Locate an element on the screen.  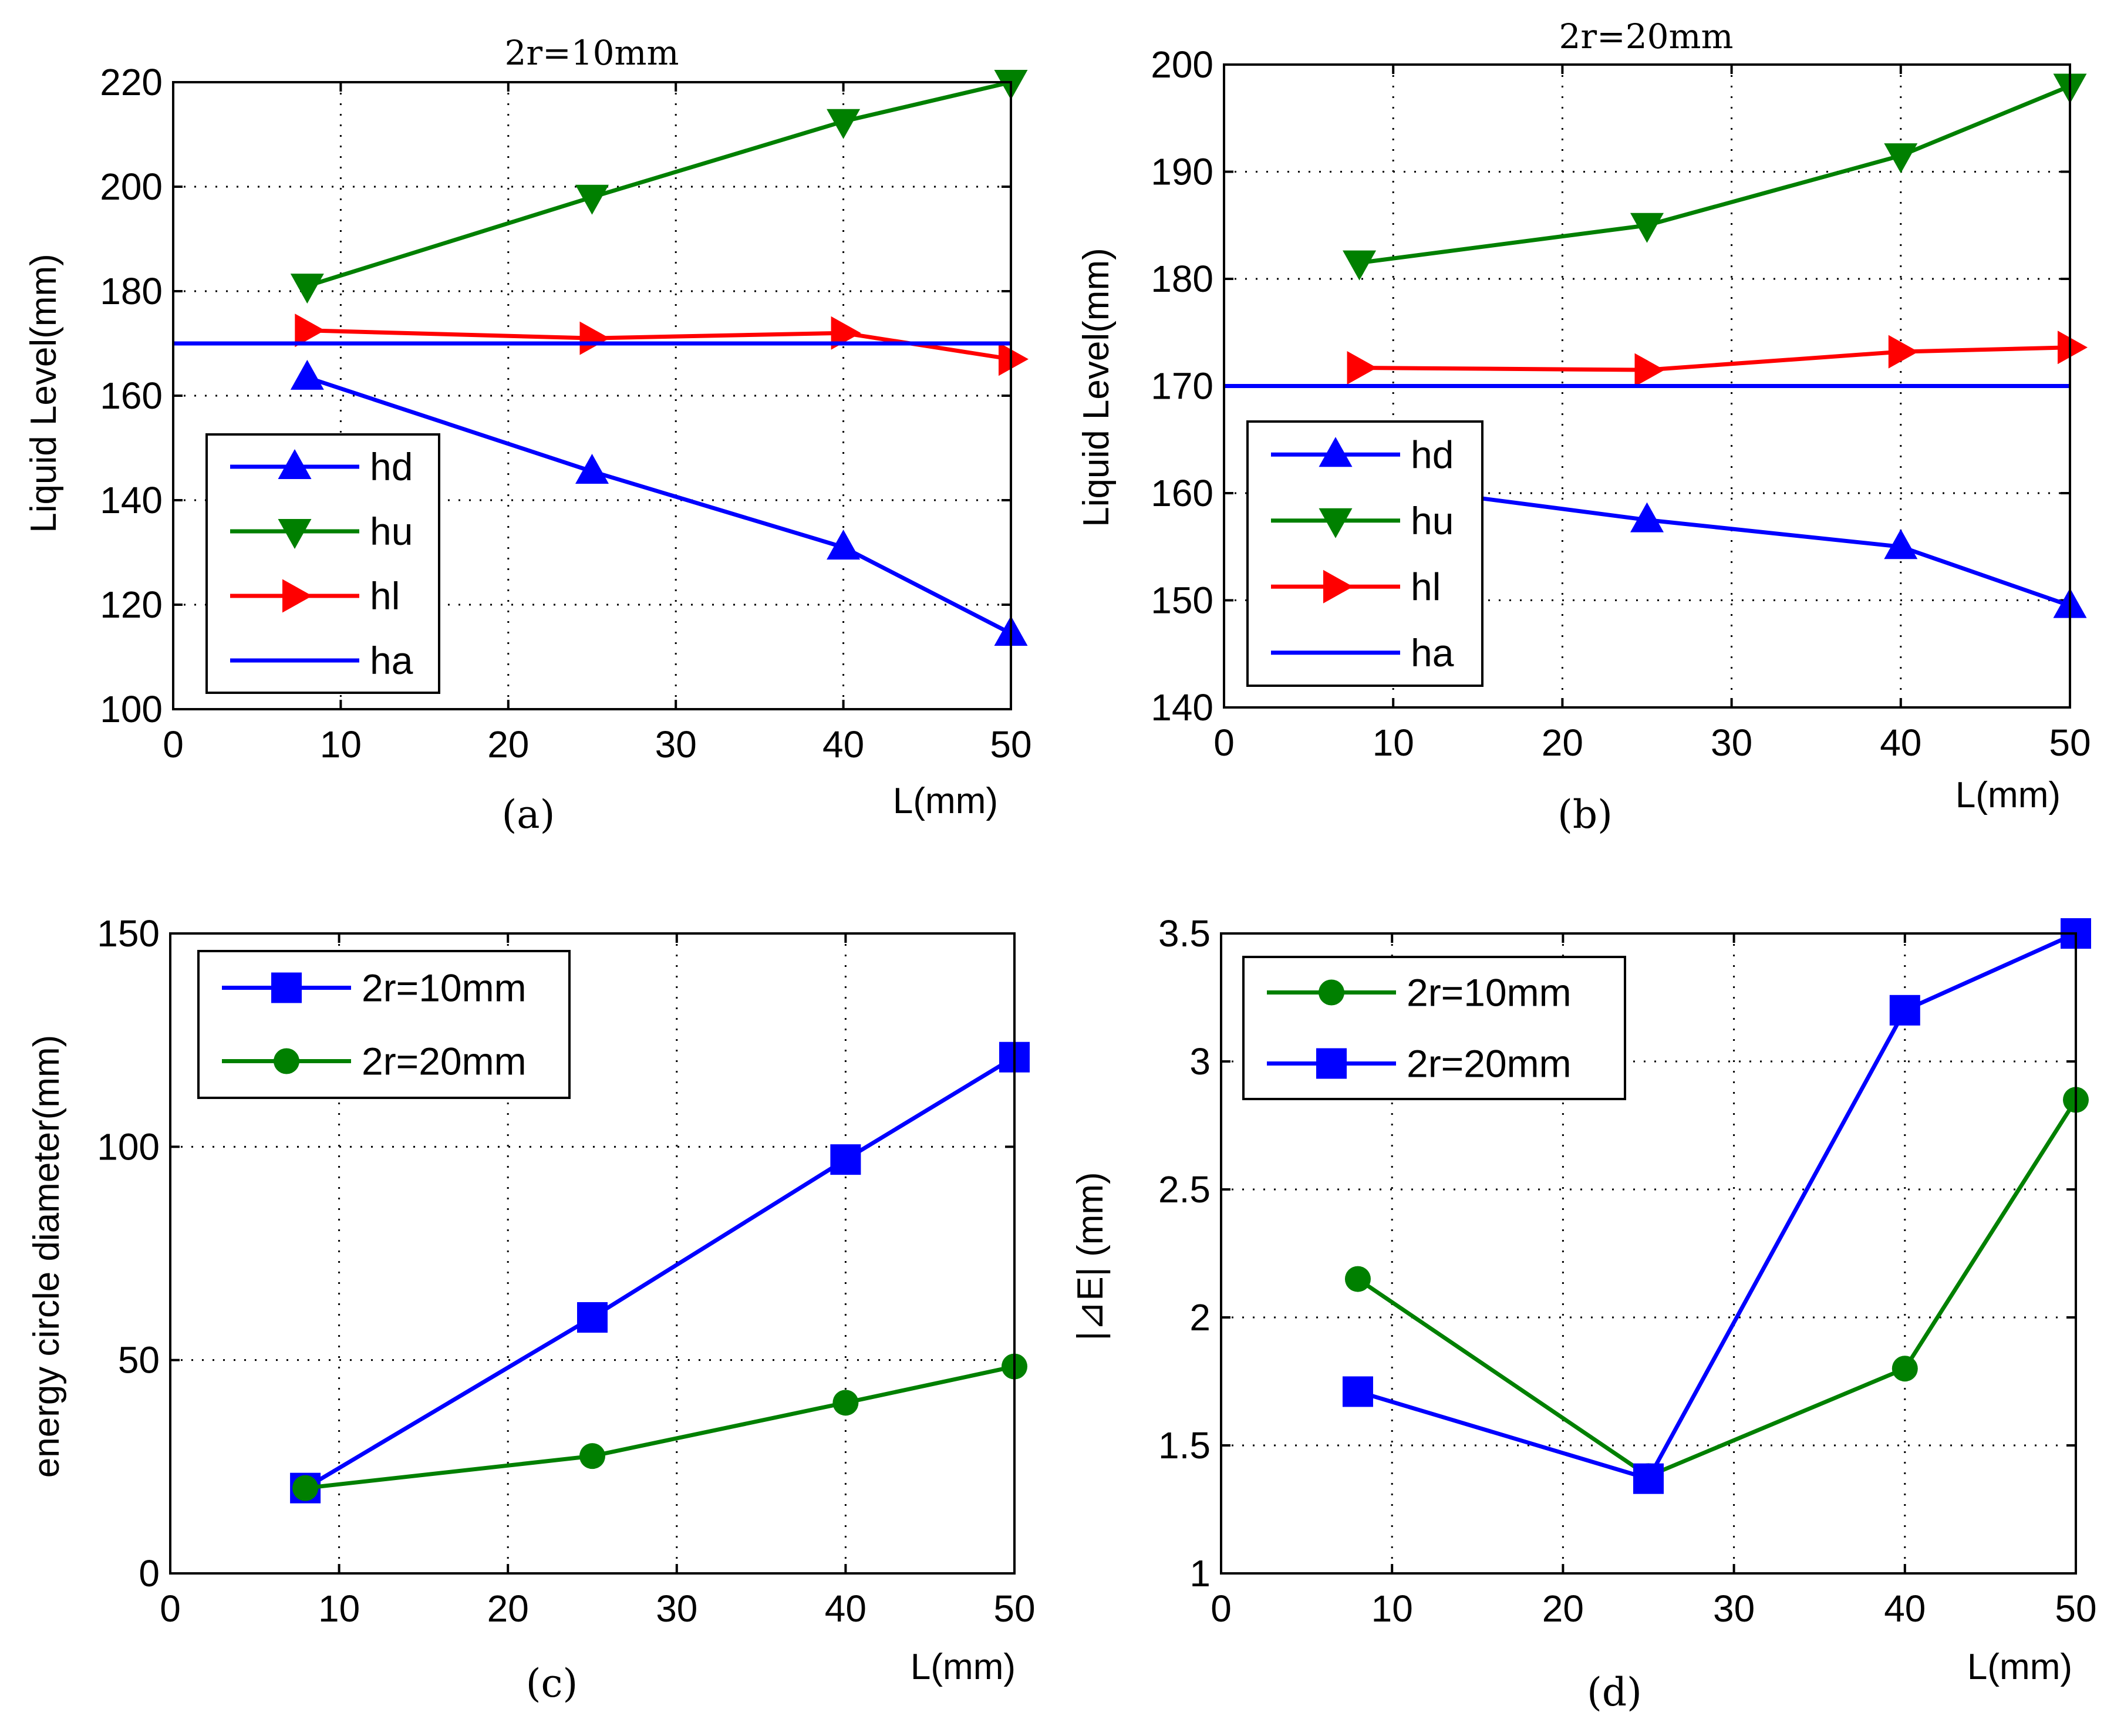
legend: hd hu hl ha is located at coordinates (322, 563).